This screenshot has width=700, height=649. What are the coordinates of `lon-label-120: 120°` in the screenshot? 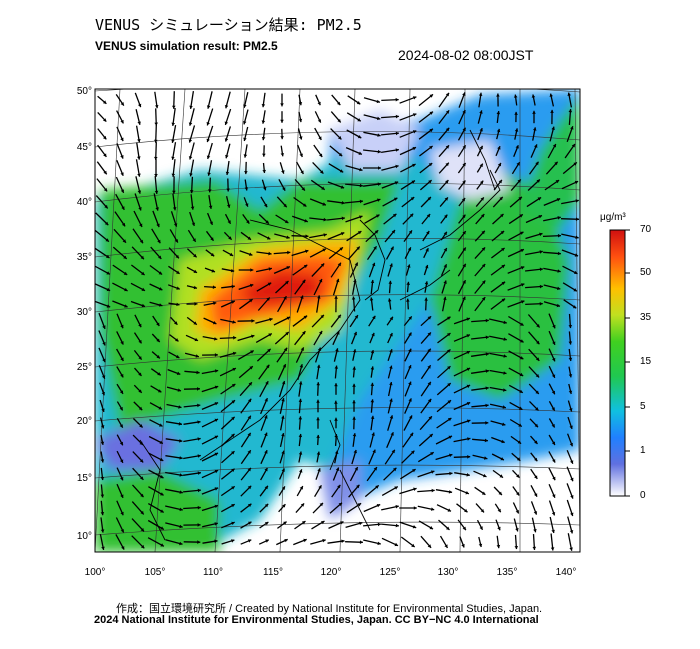 It's located at (331, 572).